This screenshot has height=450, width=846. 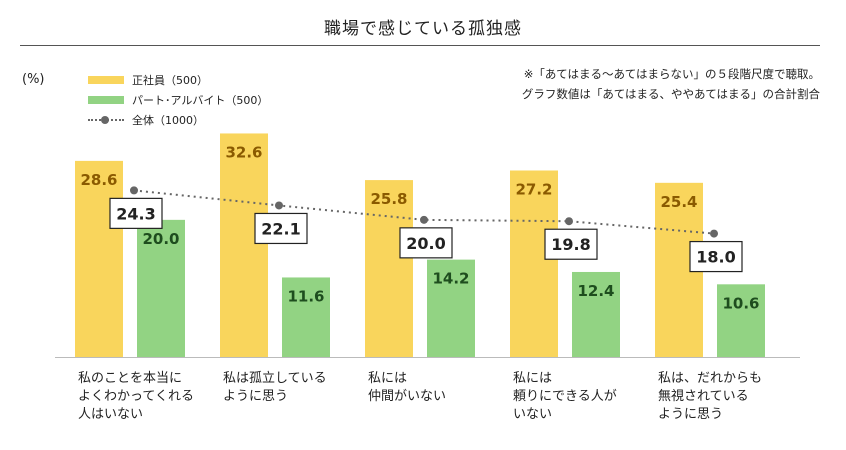 What do you see at coordinates (111, 414) in the screenshot?
I see `category-label-1-line-3: 人はいない` at bounding box center [111, 414].